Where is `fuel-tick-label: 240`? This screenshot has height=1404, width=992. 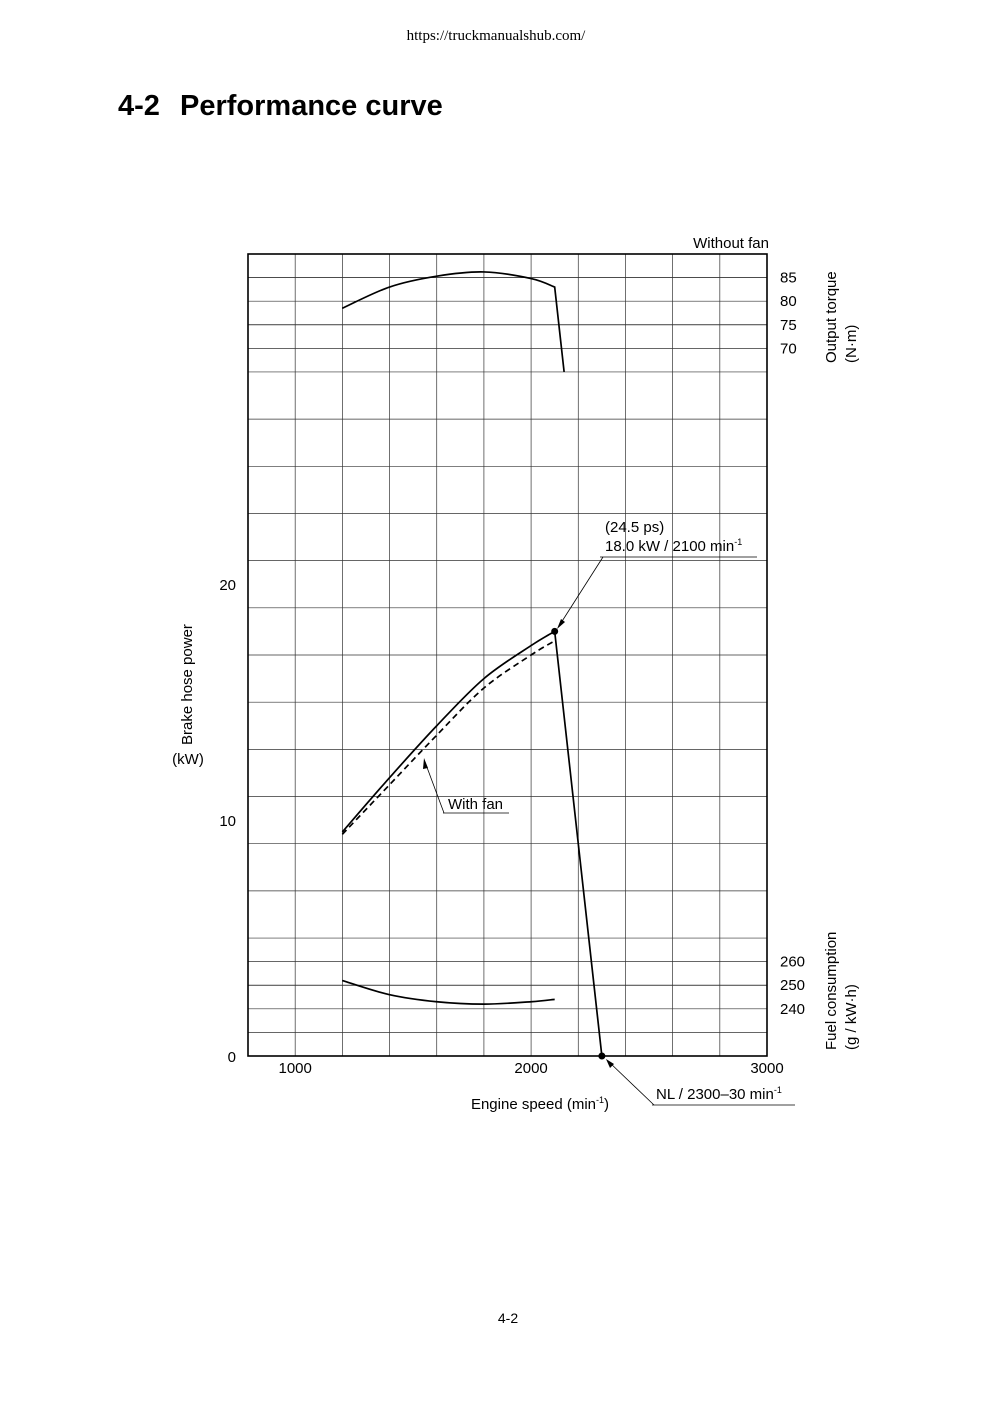
fuel-tick-label: 240 is located at coordinates (792, 1009).